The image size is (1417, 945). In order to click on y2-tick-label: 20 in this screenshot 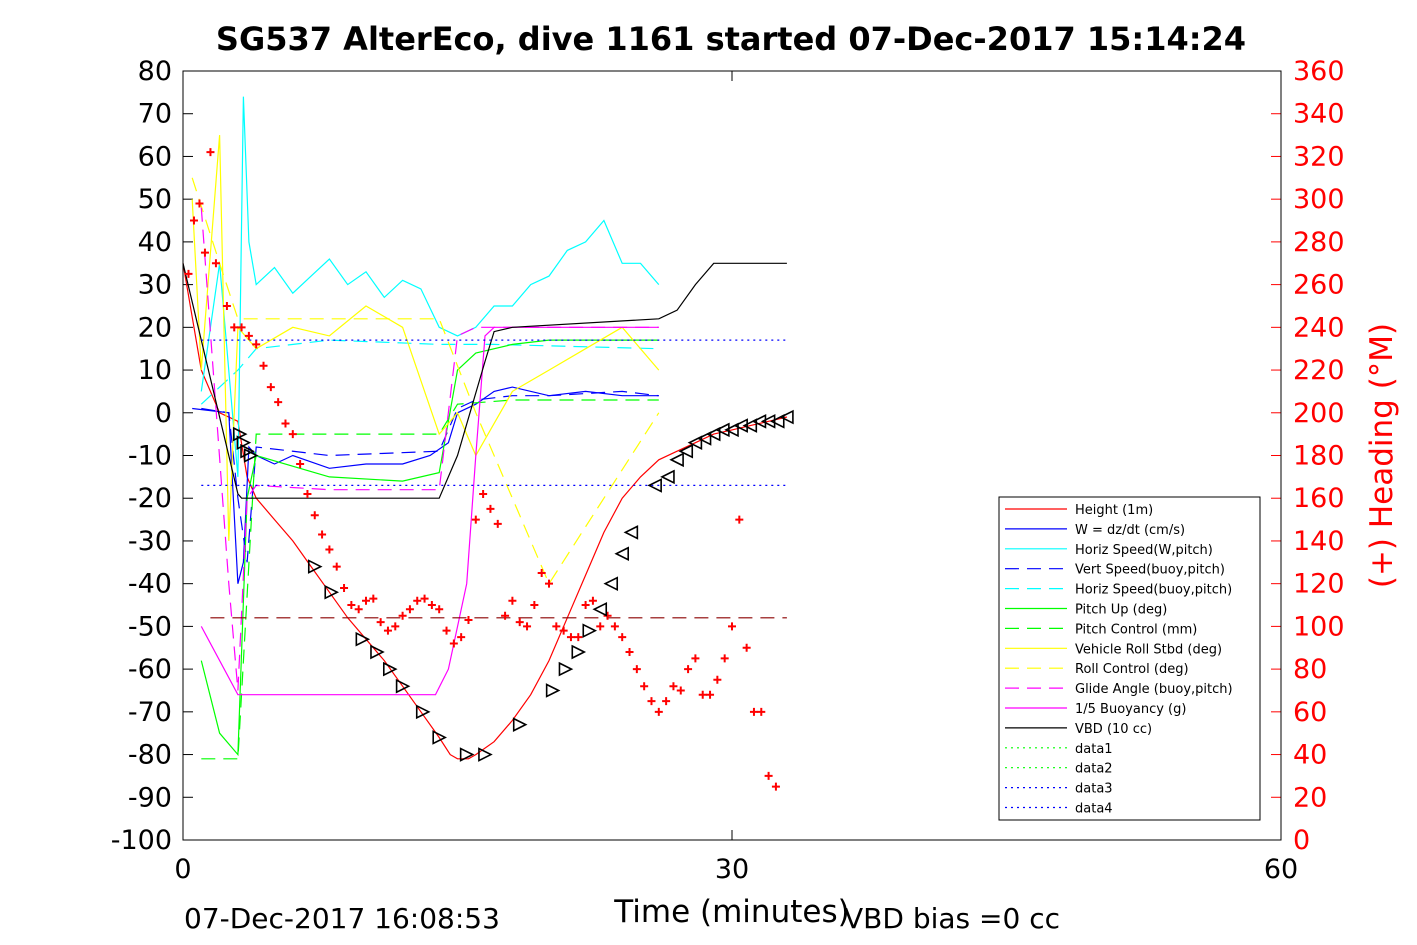, I will do `click(1310, 797)`.